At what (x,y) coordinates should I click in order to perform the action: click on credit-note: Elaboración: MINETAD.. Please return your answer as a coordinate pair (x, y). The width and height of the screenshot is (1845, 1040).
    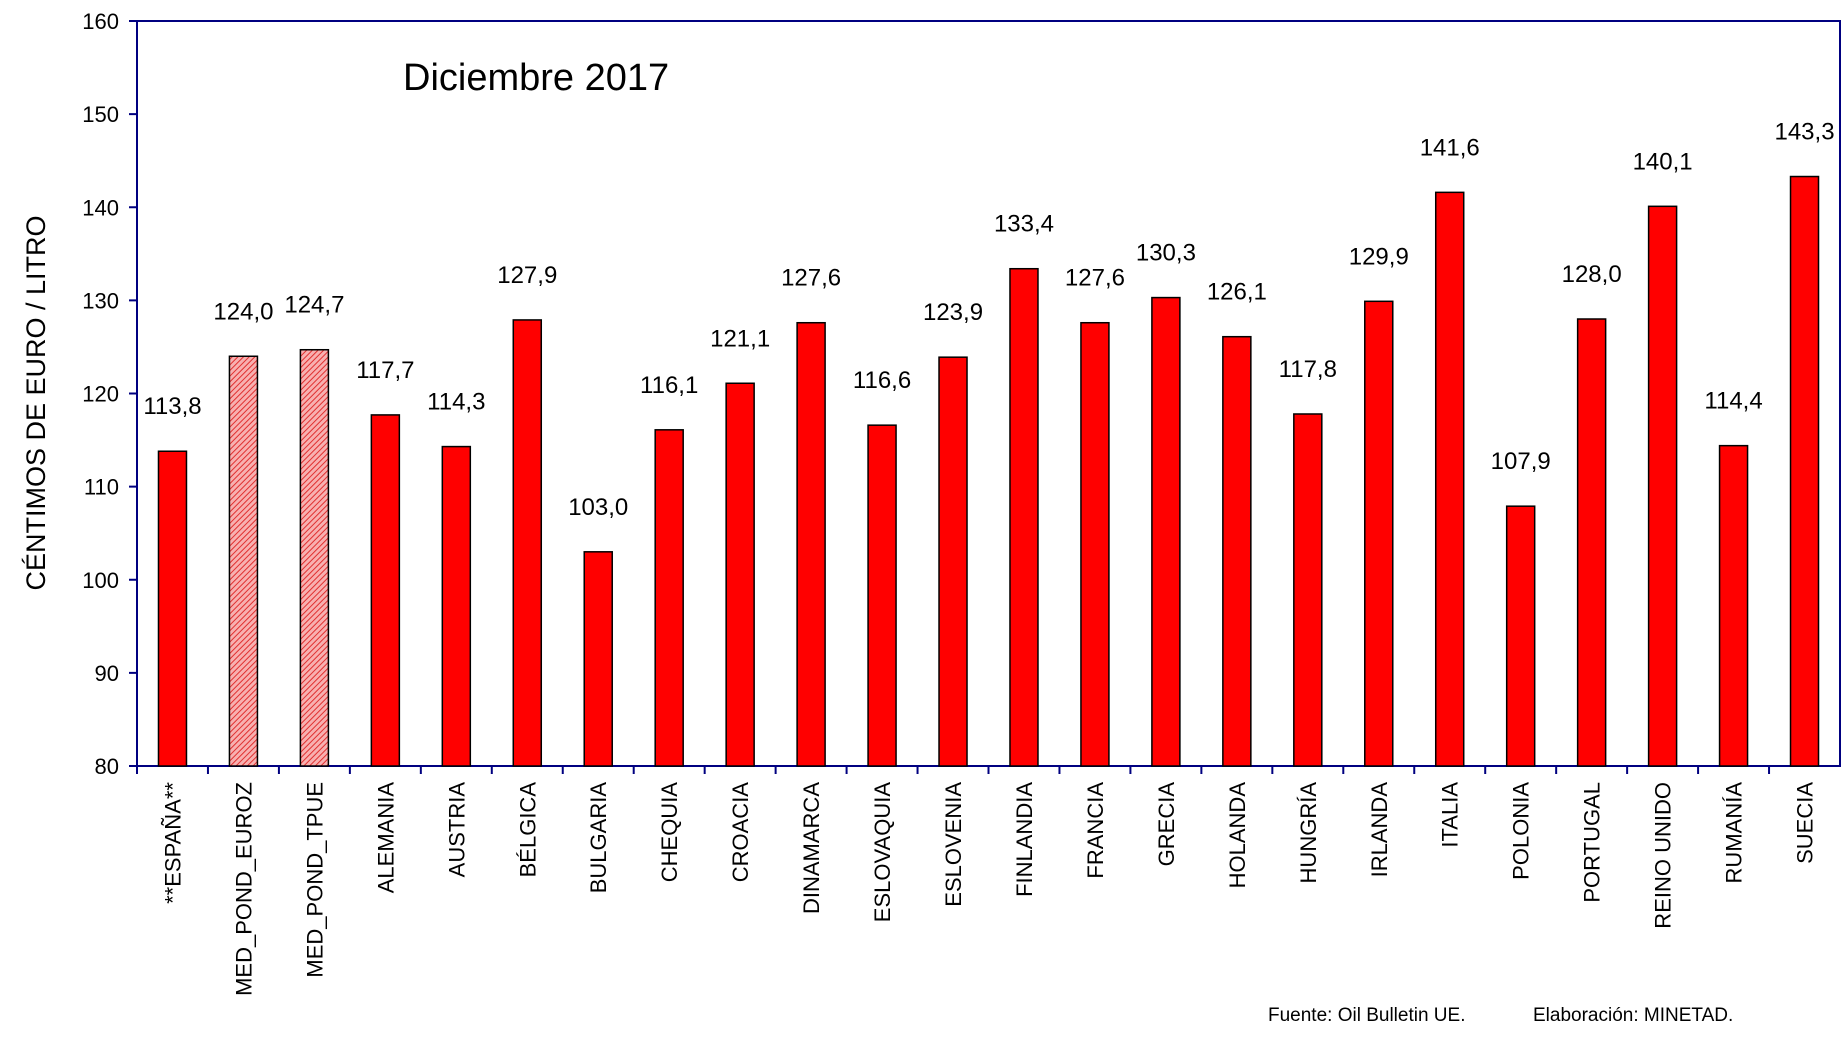
    Looking at the image, I should click on (1633, 1015).